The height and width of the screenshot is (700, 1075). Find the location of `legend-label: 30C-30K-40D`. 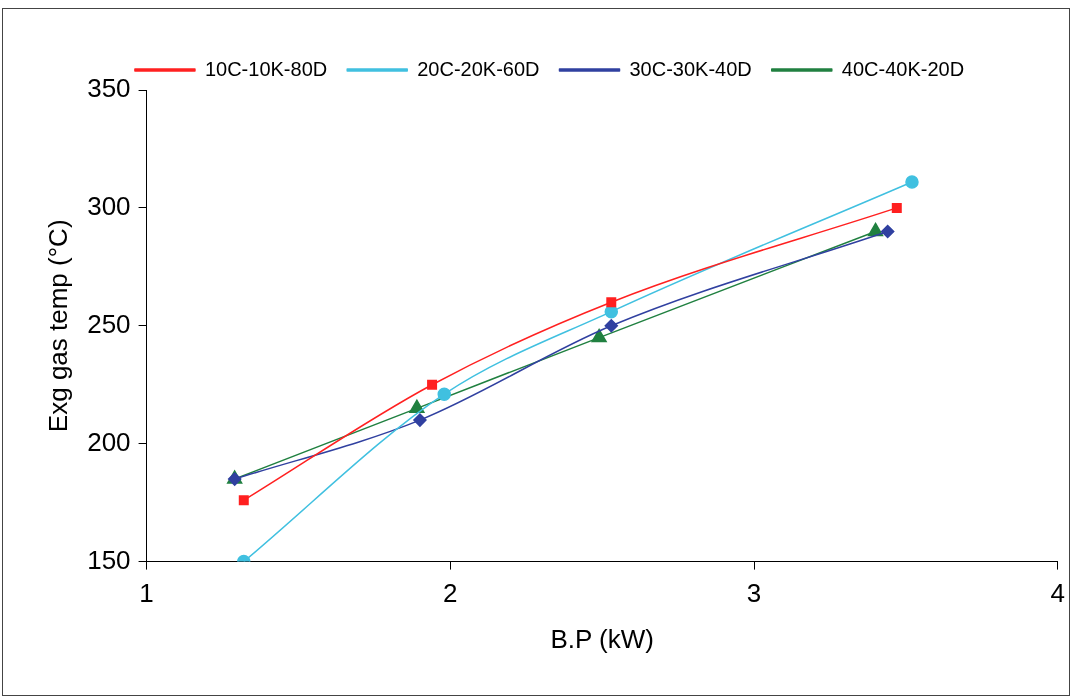

legend-label: 30C-30K-40D is located at coordinates (690, 68).